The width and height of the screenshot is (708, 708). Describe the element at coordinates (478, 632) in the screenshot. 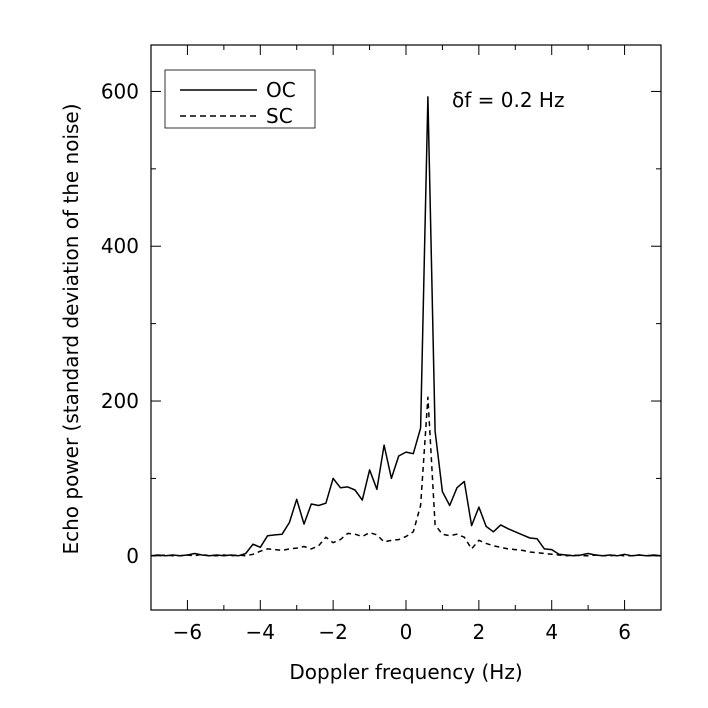

I see `x-tick-label: 2` at that location.